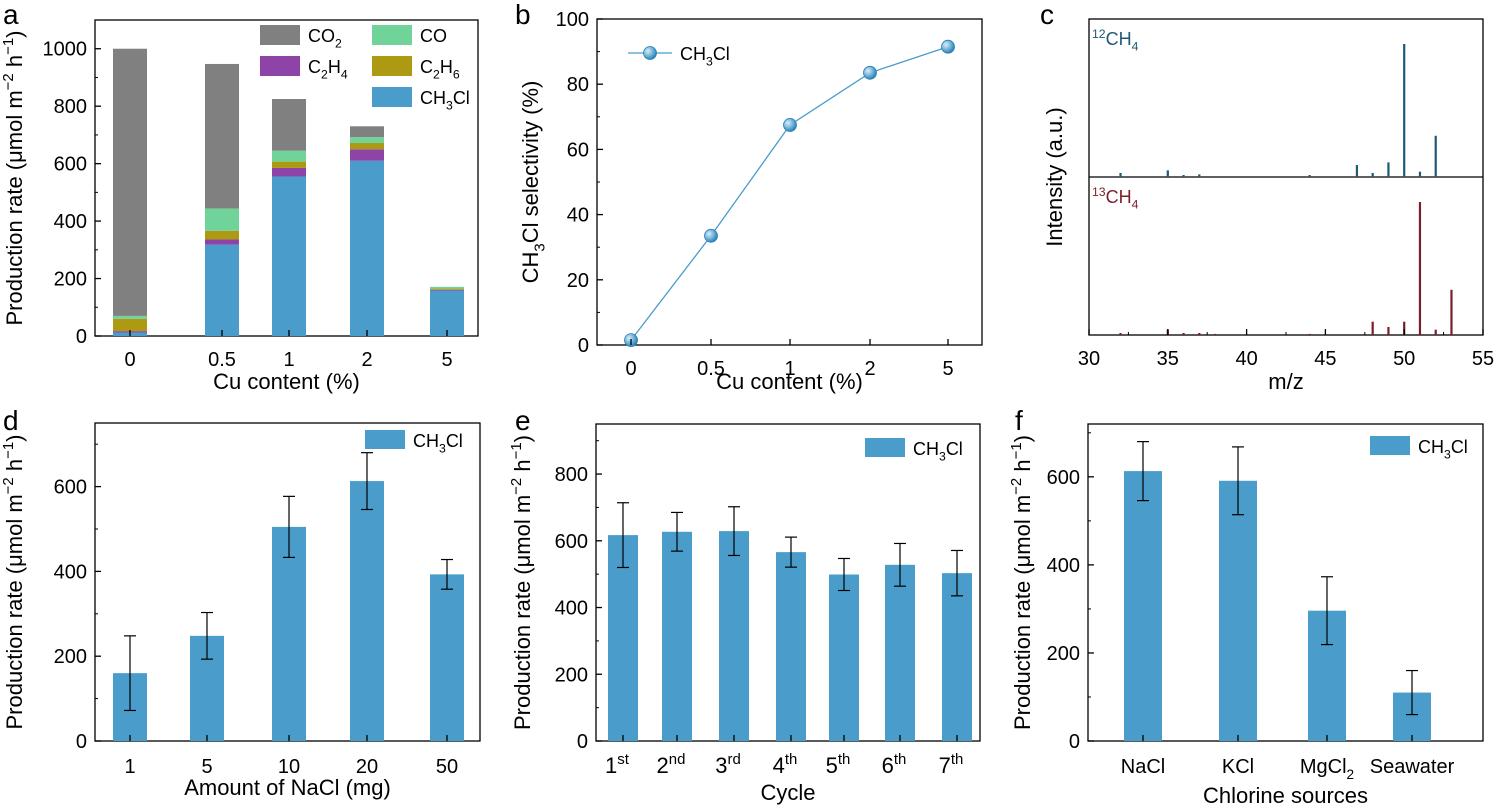 This screenshot has width=1500, height=806. Describe the element at coordinates (671, 764) in the screenshot. I see `panel-e-x-tick-label: 2nd` at that location.